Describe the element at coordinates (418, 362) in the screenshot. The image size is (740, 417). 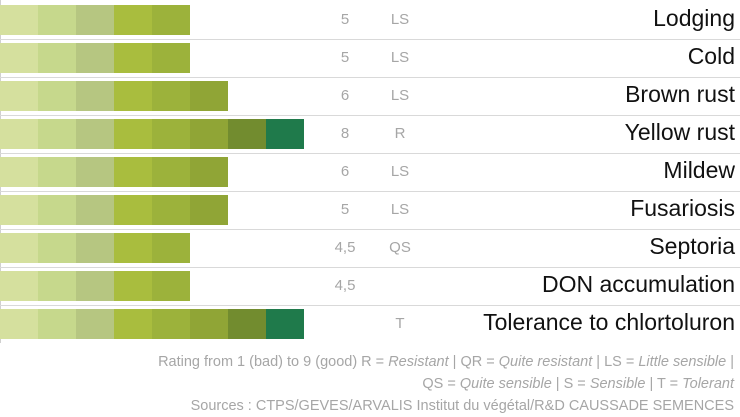
I see `footer-text: Resistant` at that location.